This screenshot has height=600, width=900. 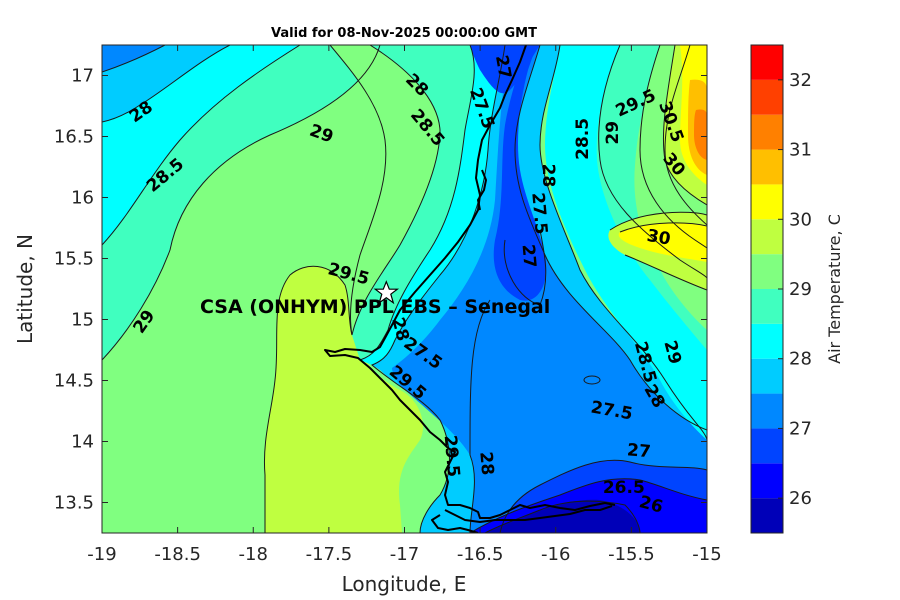 I want to click on colorbar-tick-label: 31, so click(x=800, y=150).